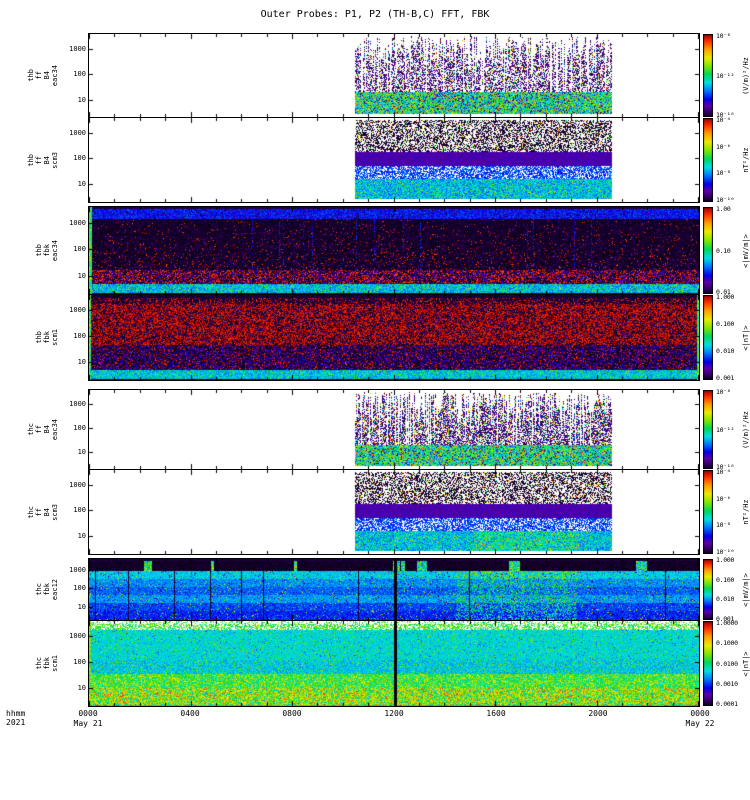 This screenshot has height=800, width=750. I want to click on colorbar: 1.000 0.100 0.010 0.001 <|nT|>, so click(726, 338).